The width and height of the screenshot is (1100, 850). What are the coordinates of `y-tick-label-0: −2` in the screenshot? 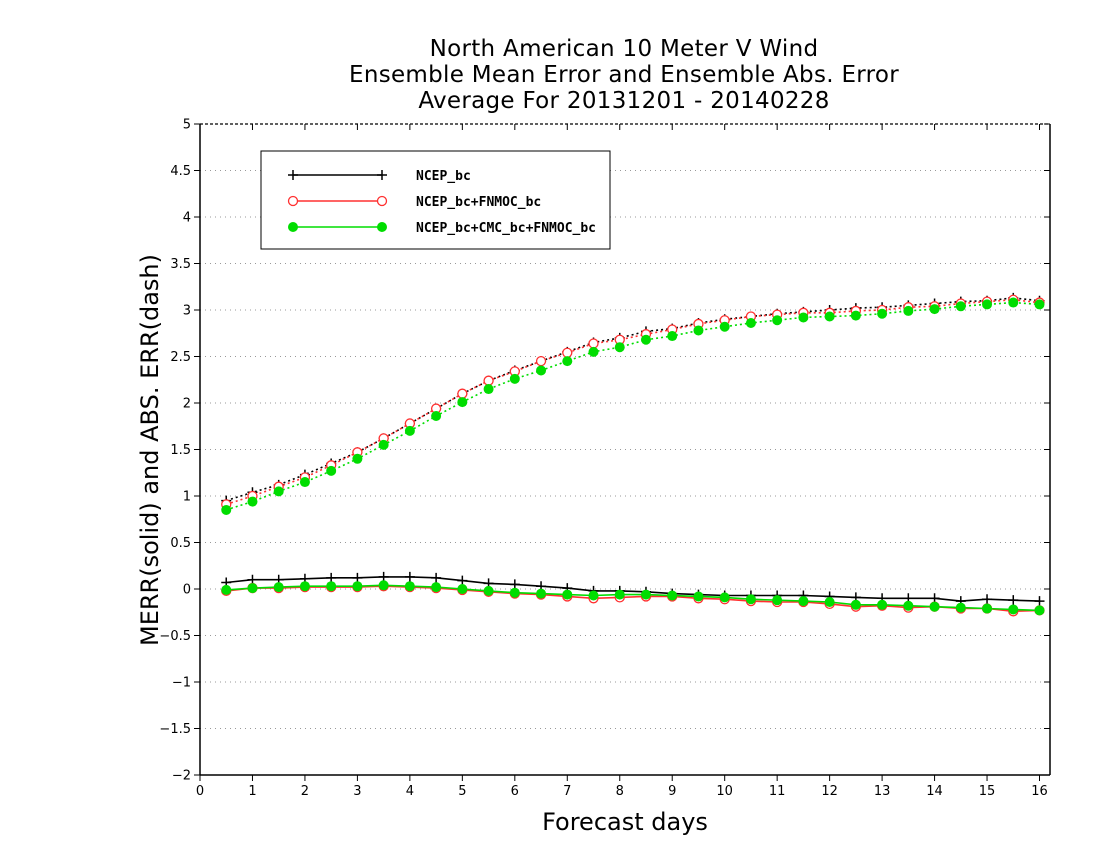 It's located at (181, 776).